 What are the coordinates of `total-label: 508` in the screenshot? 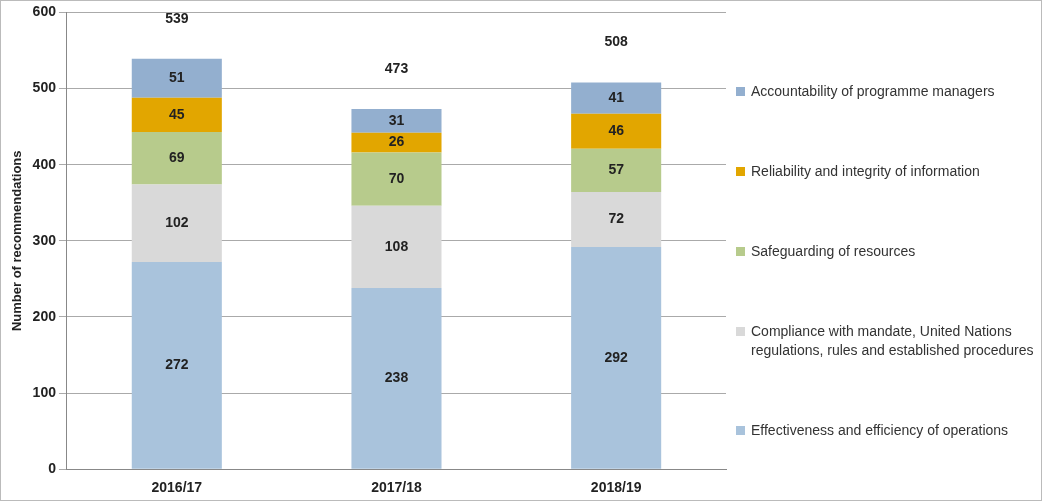 It's located at (616, 41).